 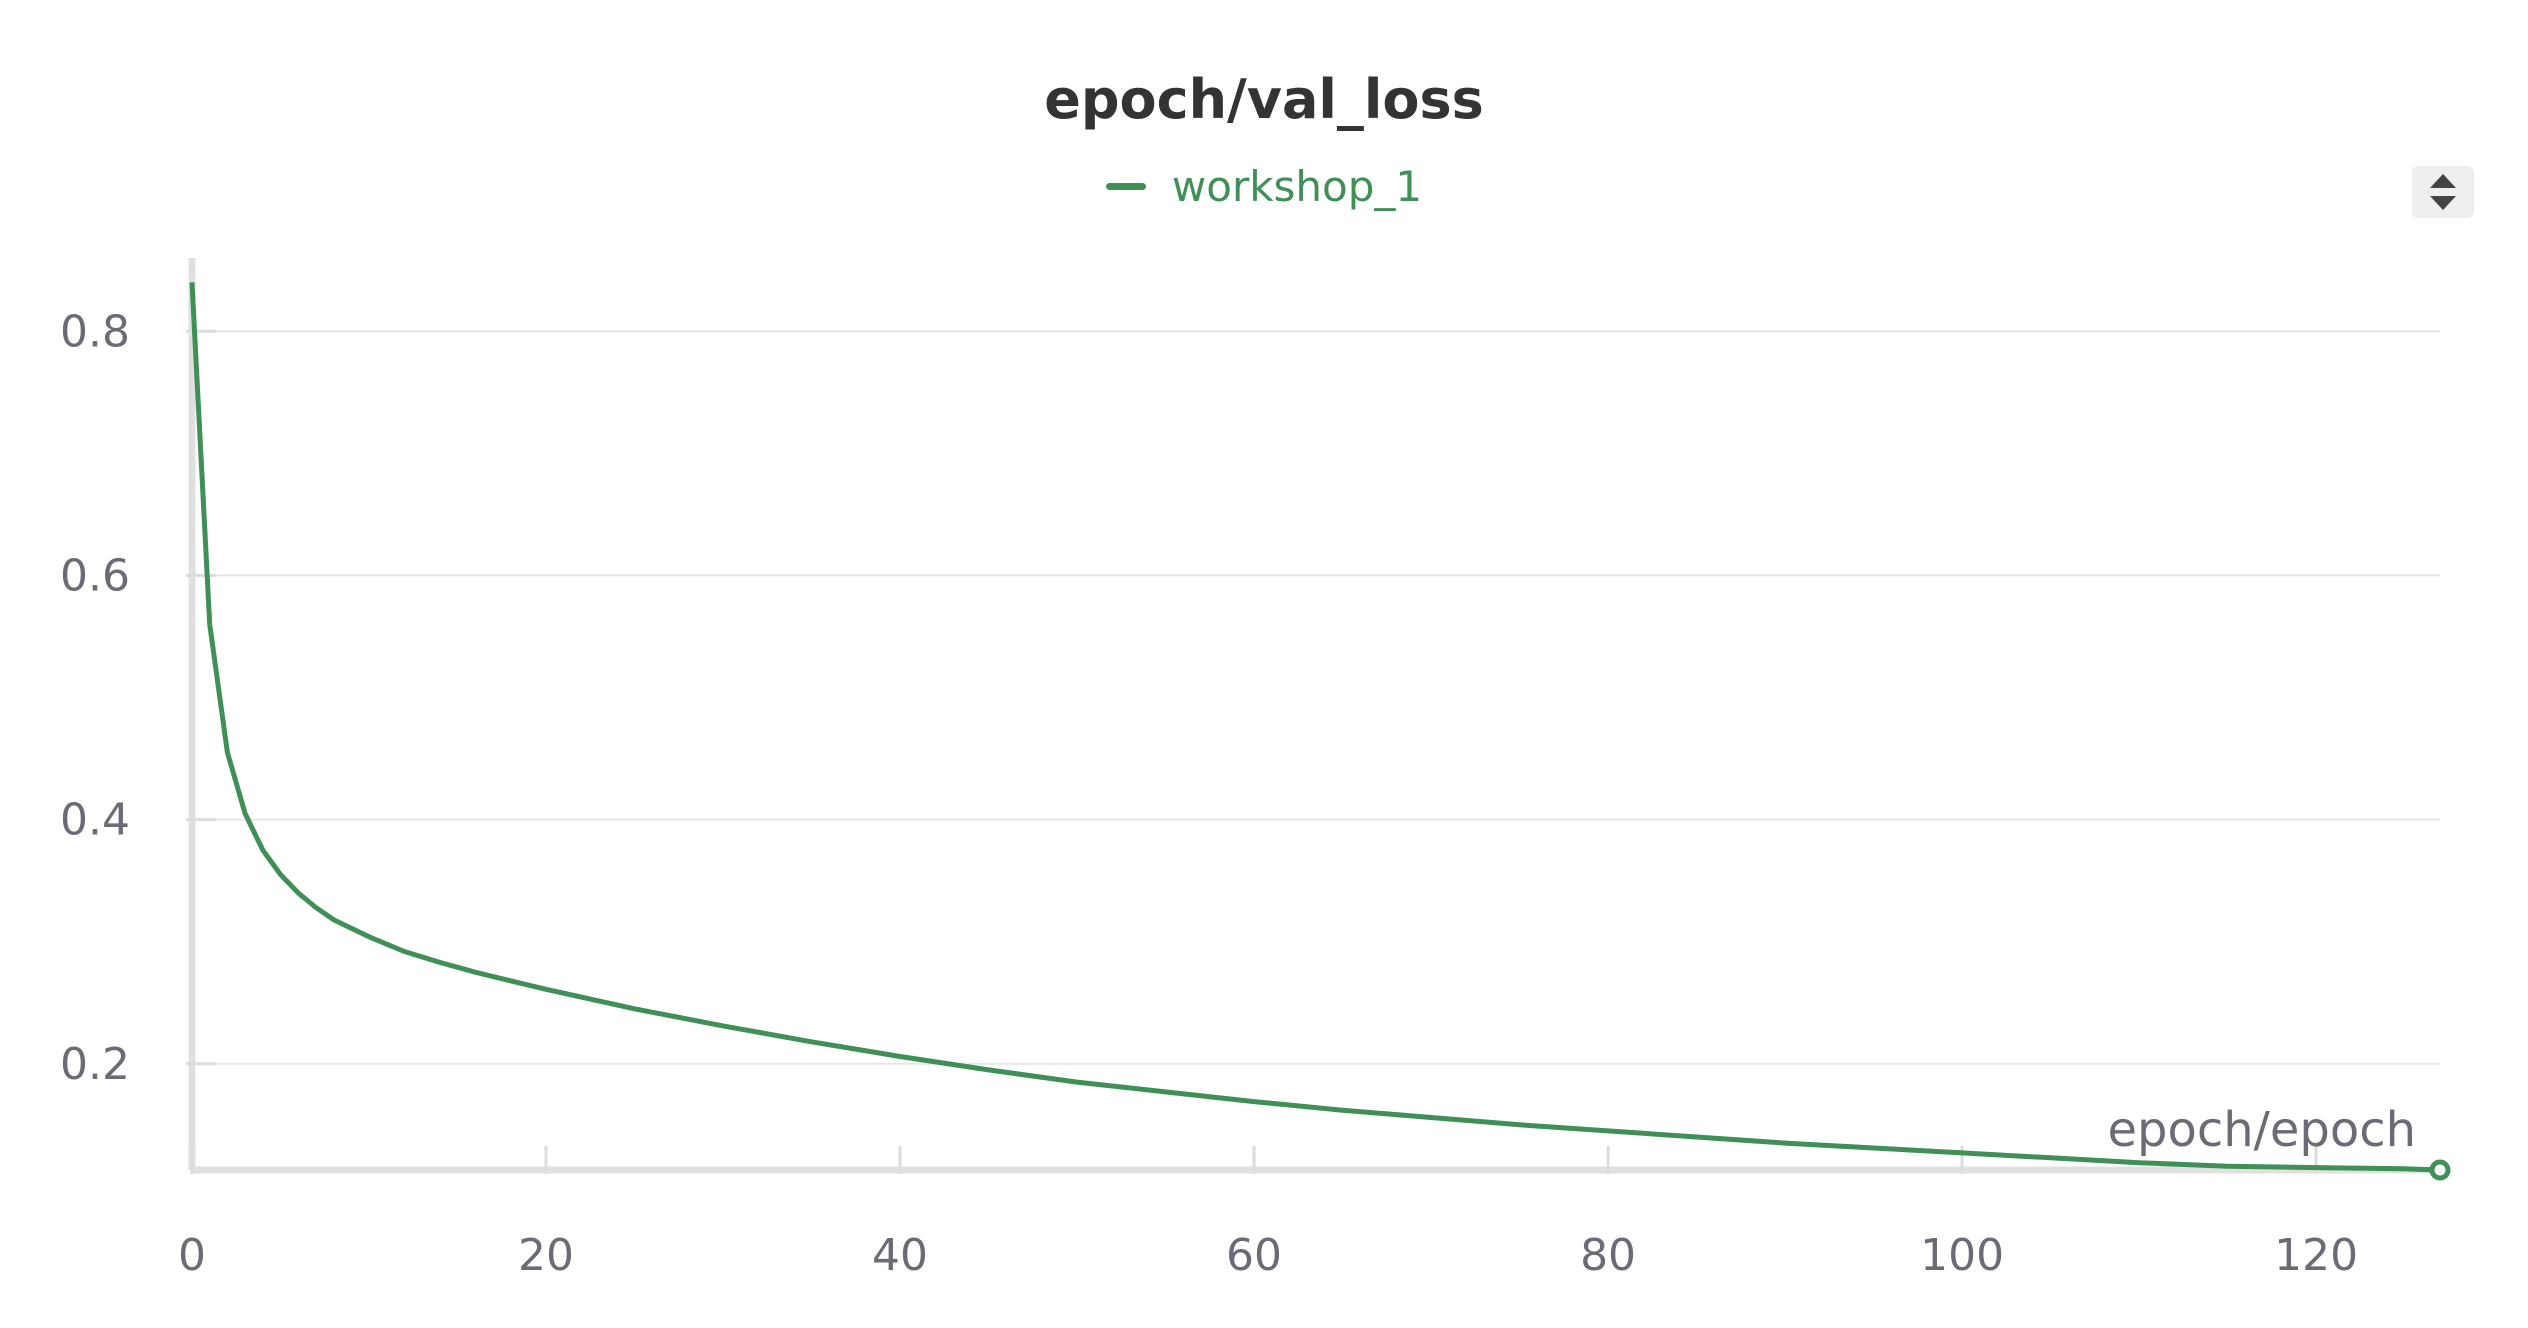 I want to click on chart-title: epoch/val_loss, so click(x=1264, y=99).